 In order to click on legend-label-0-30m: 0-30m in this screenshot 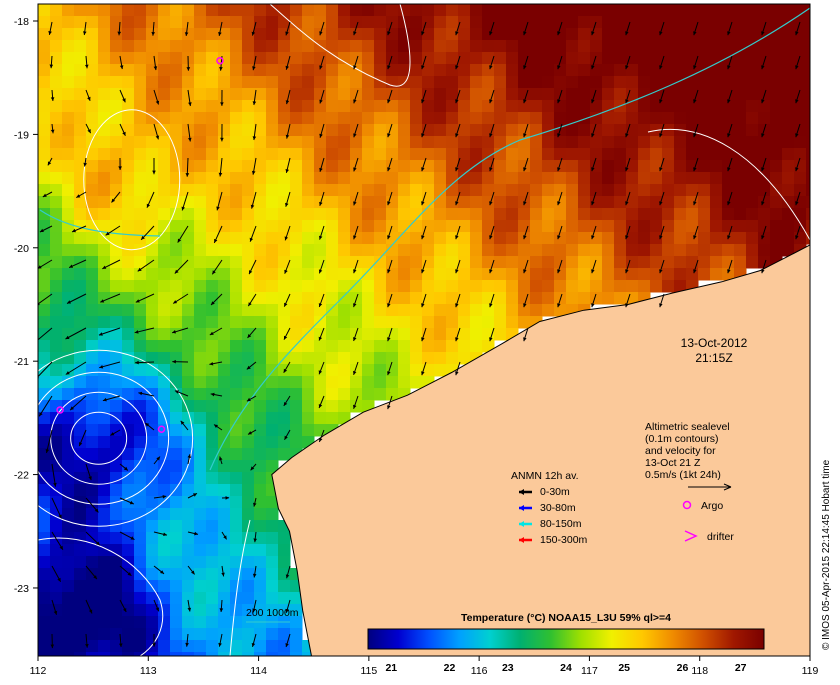, I will do `click(555, 492)`.